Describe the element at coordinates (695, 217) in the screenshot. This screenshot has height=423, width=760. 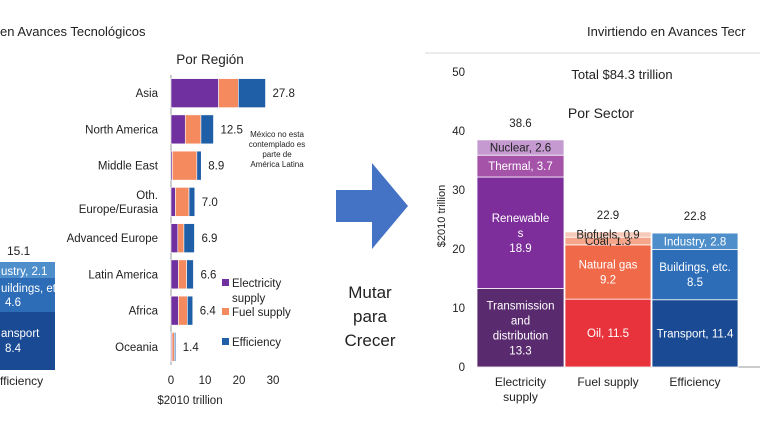
I see `sector-total-label-efficiency: 22.8` at that location.